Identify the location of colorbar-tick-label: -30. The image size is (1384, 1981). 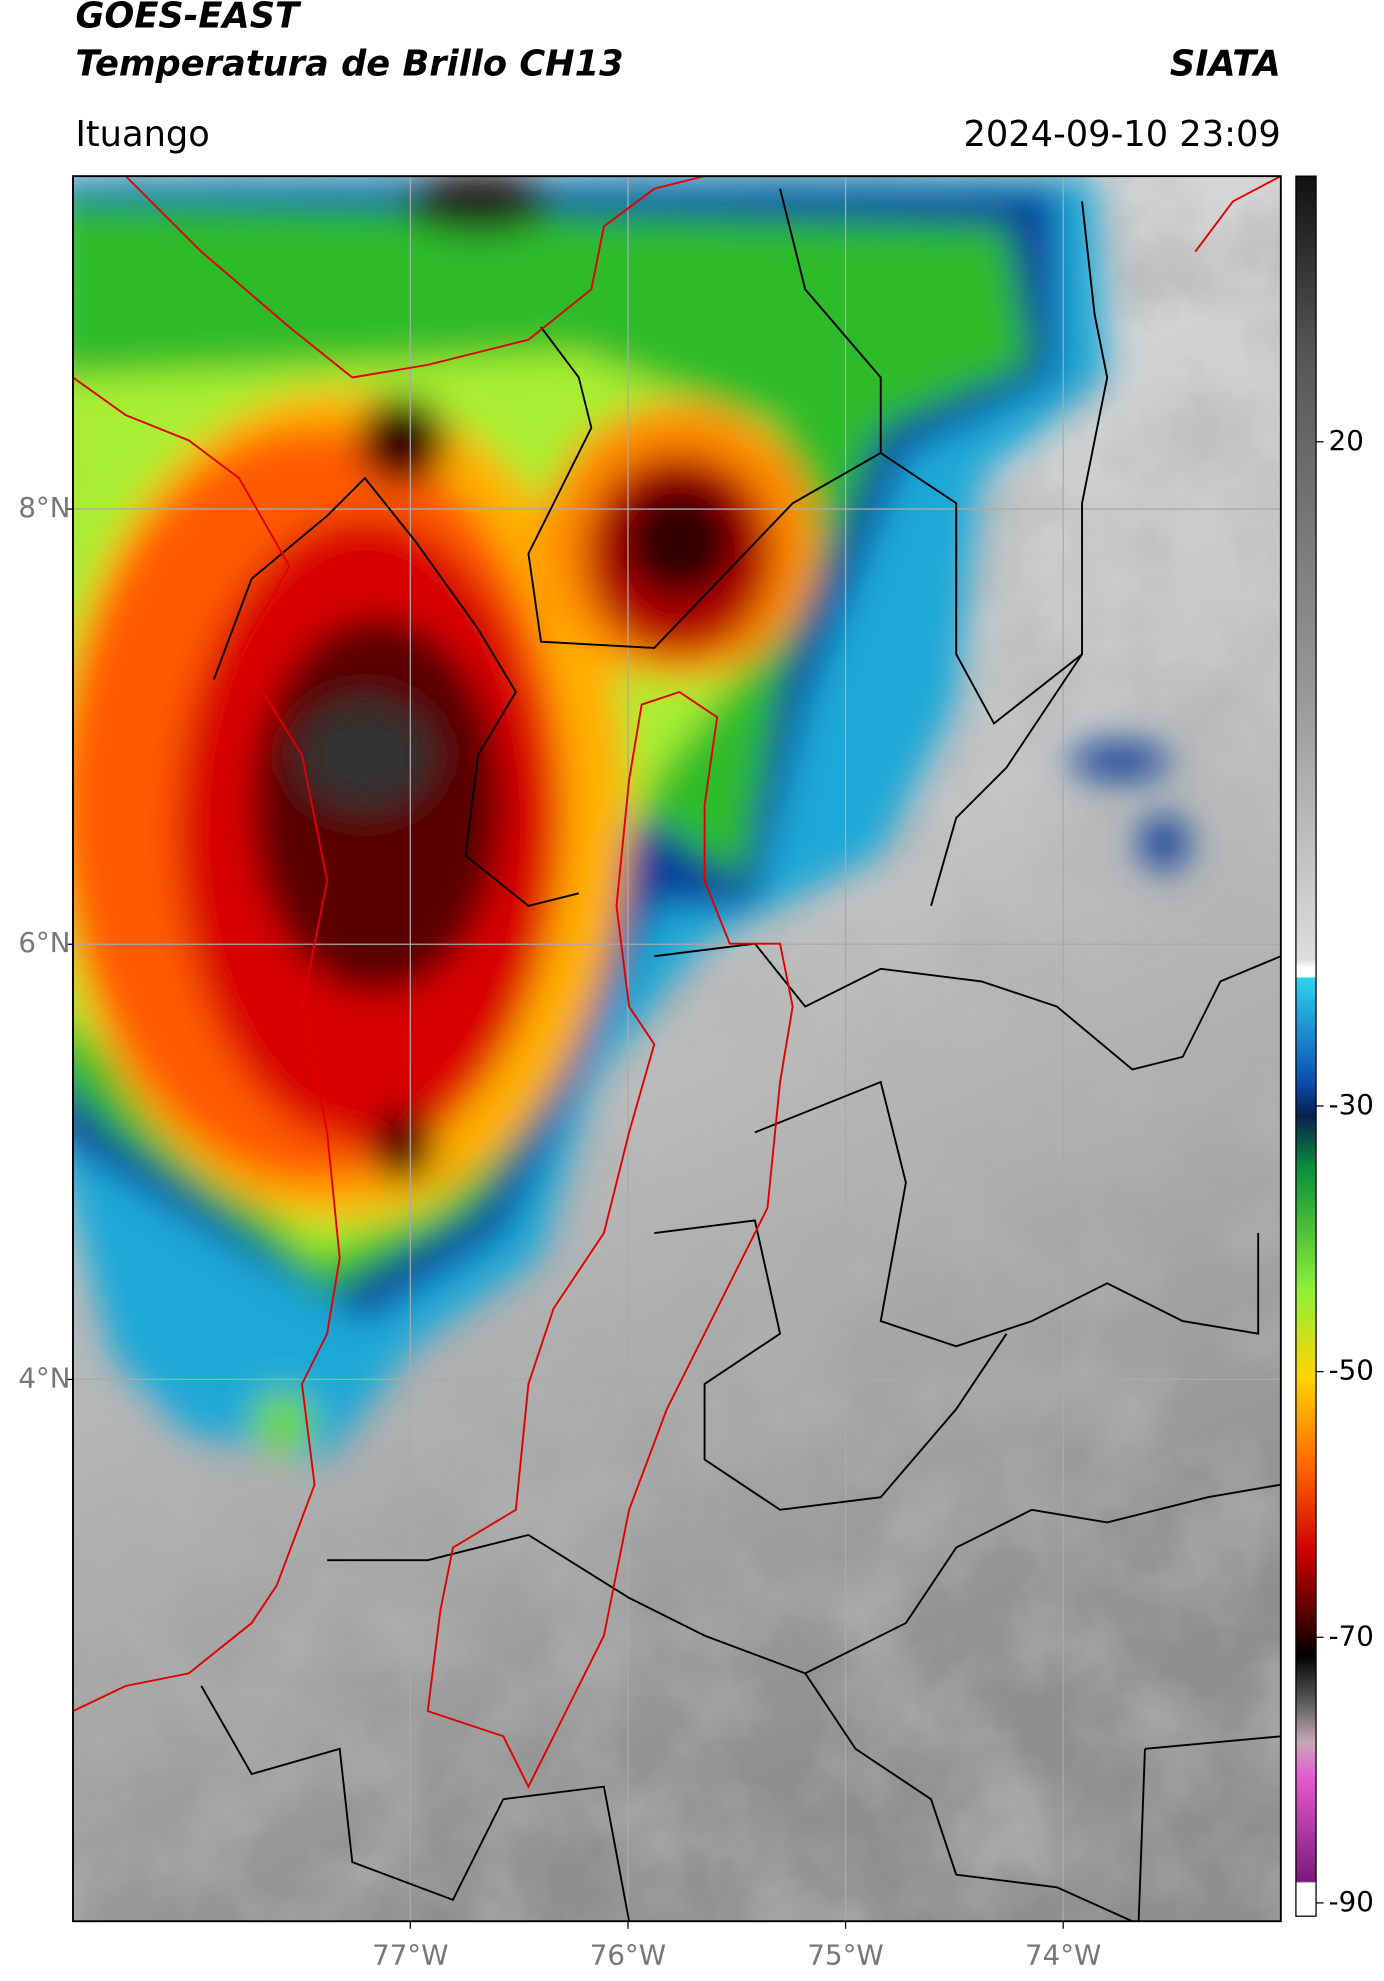
(1351, 1104).